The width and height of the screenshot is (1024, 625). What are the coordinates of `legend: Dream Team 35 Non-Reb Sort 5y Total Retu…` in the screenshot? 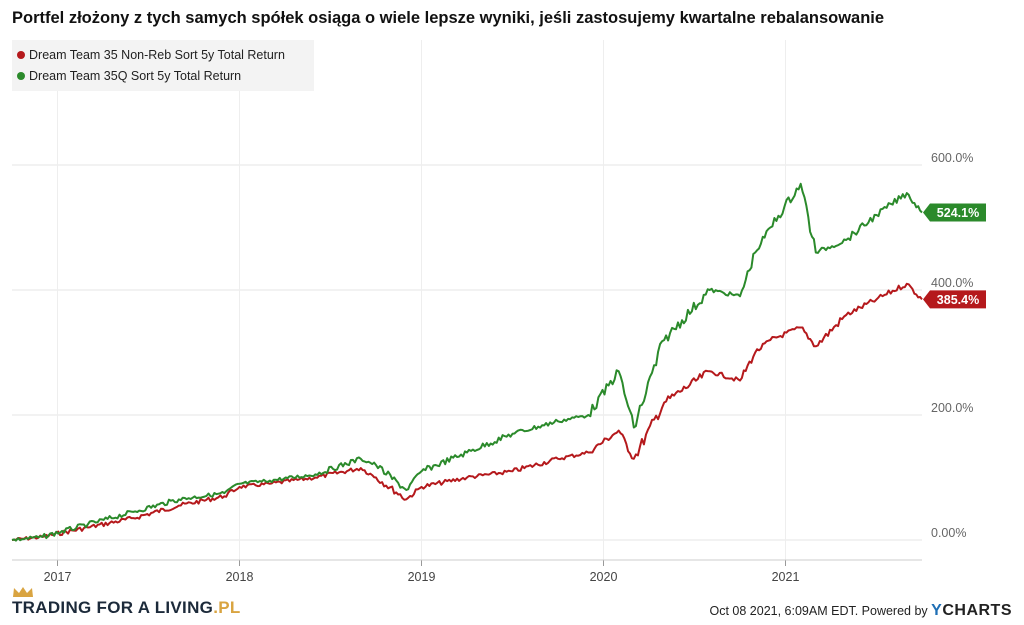 It's located at (163, 65).